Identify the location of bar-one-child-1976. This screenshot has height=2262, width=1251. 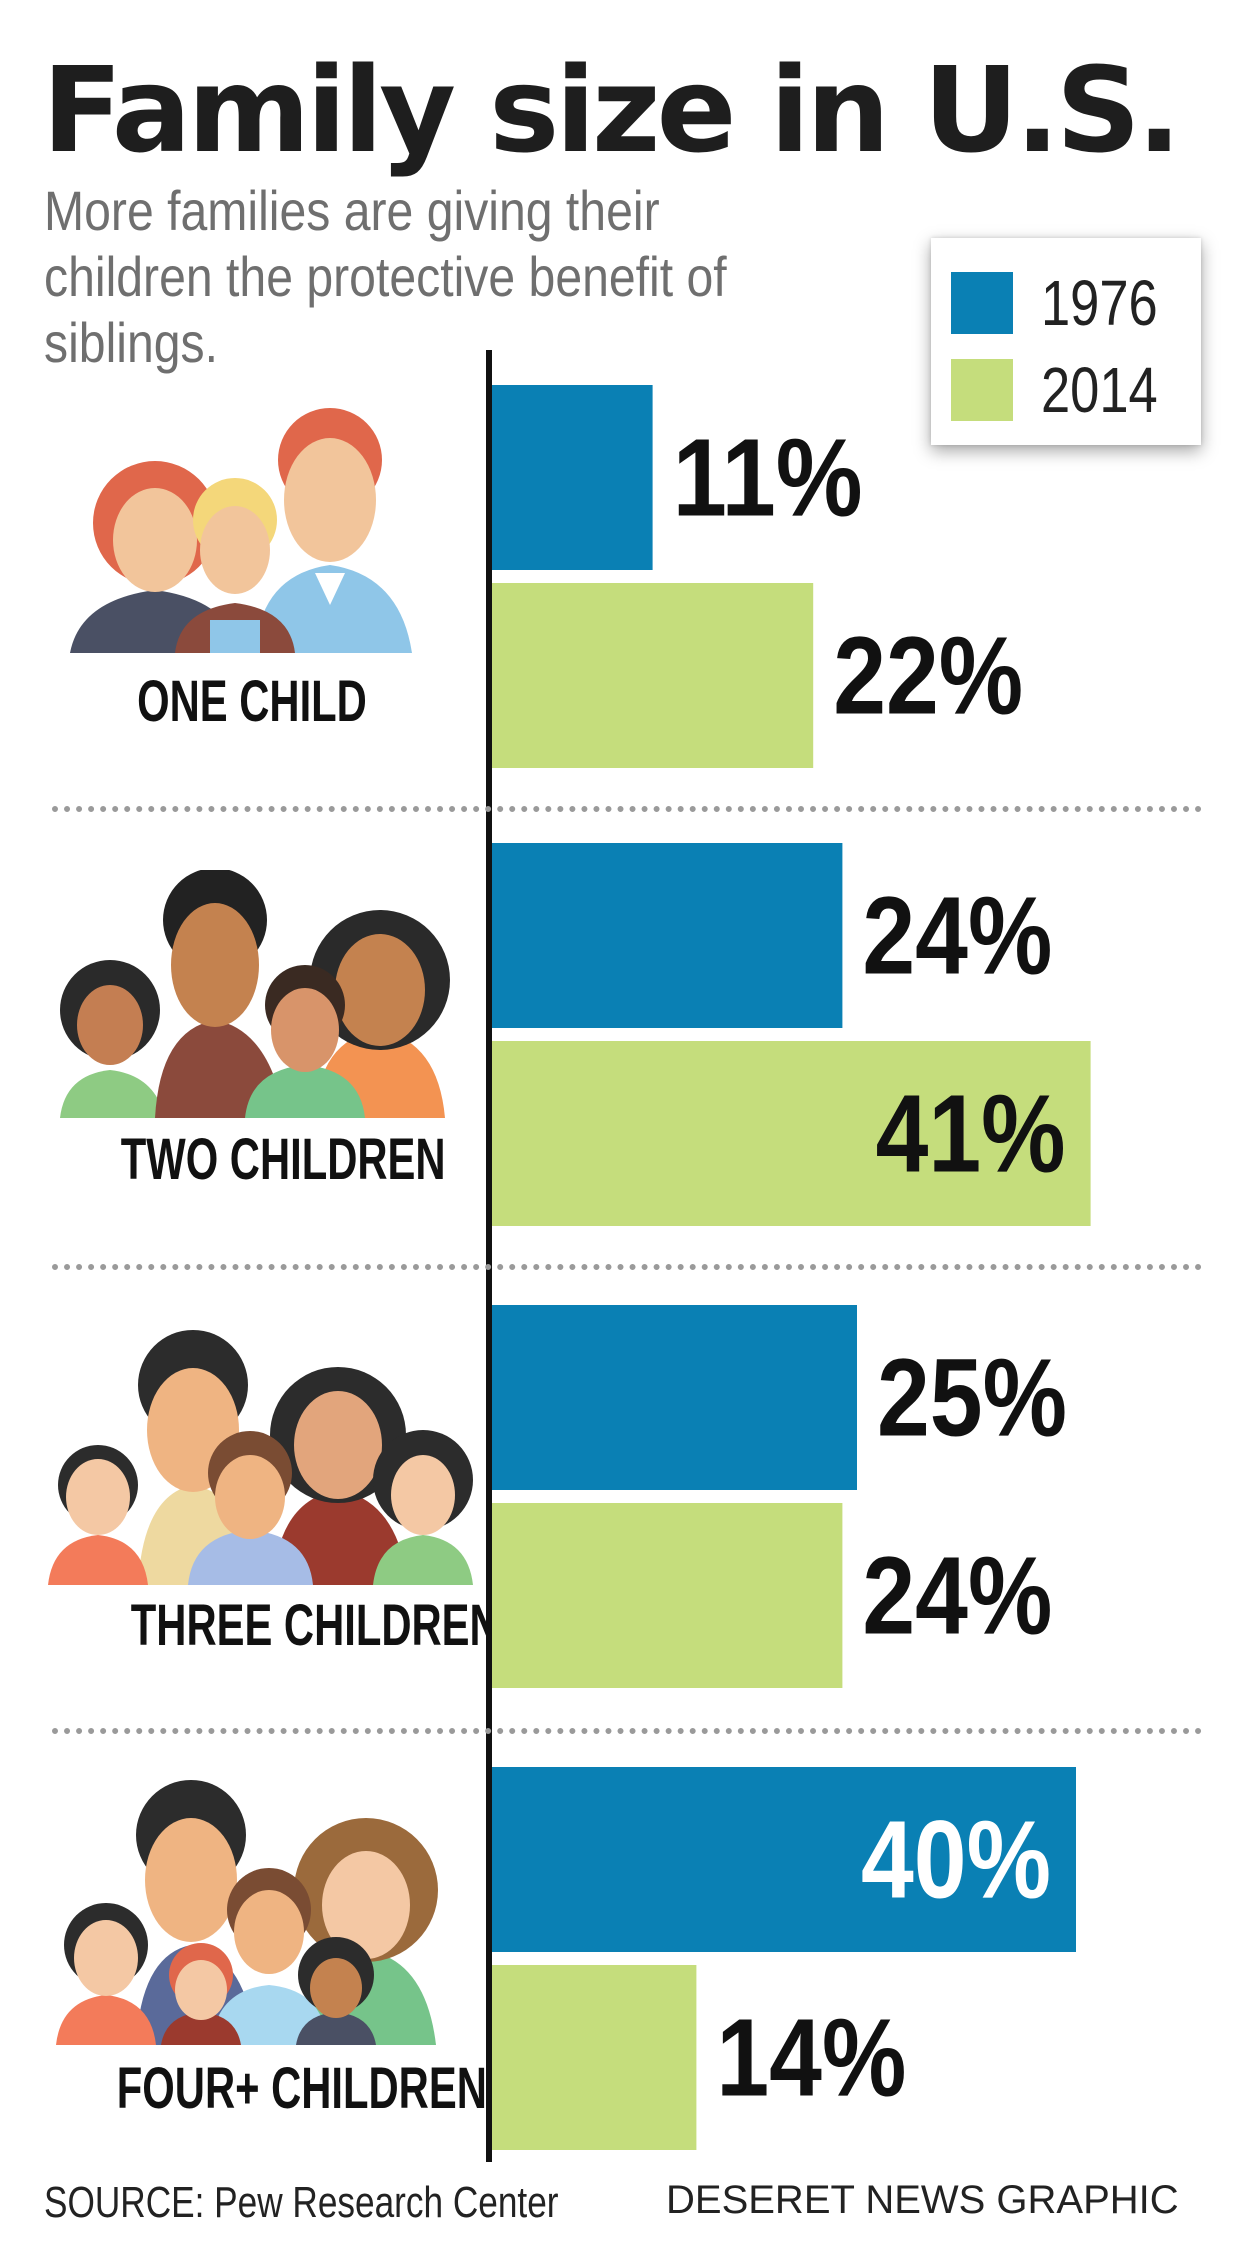
(572, 477).